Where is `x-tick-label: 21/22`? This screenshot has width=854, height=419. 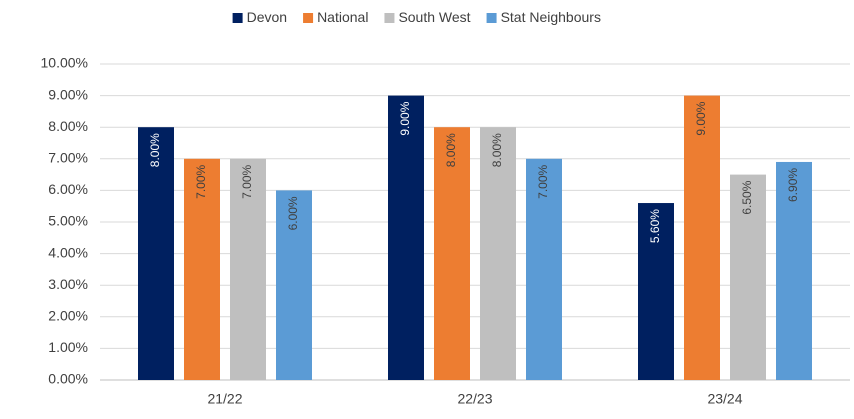 x-tick-label: 21/22 is located at coordinates (224, 399).